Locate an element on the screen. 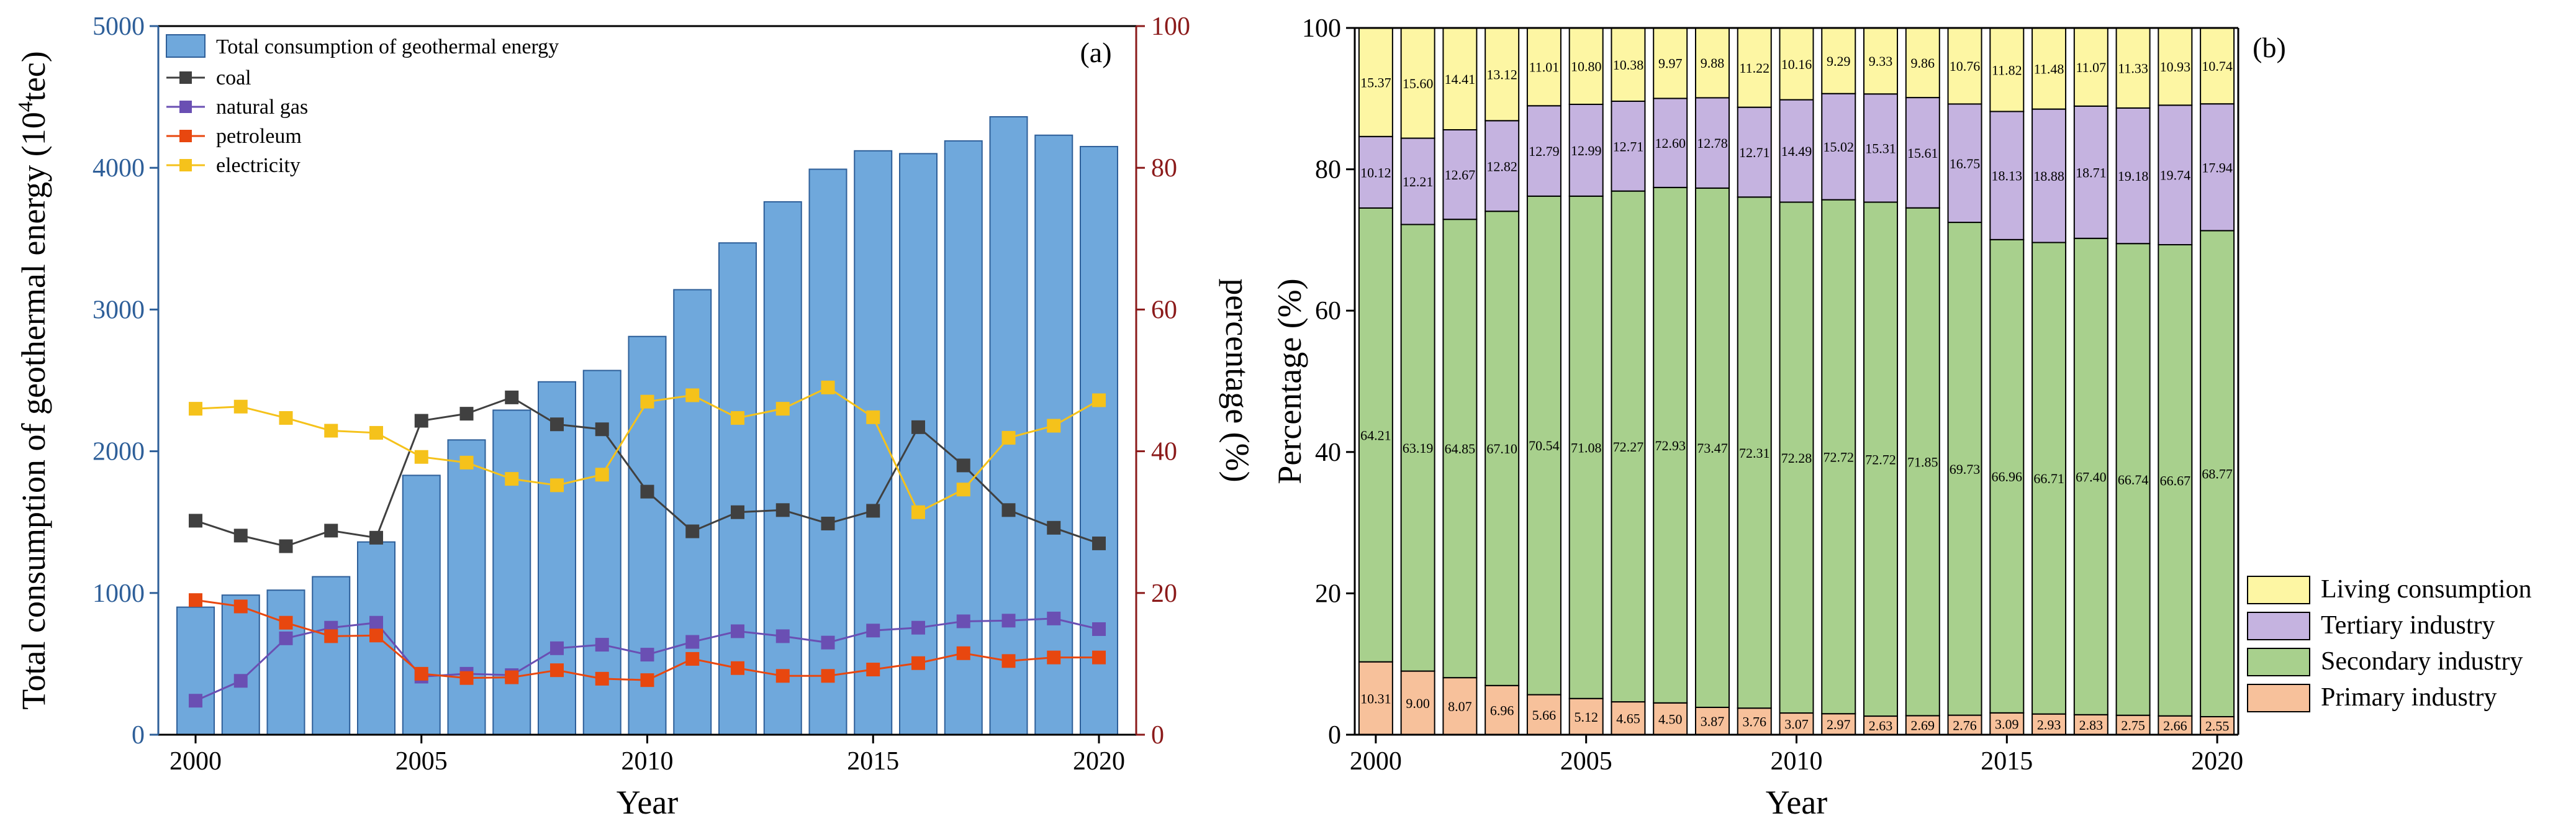  bar-secondary-industry-2008 is located at coordinates (1712, 448).